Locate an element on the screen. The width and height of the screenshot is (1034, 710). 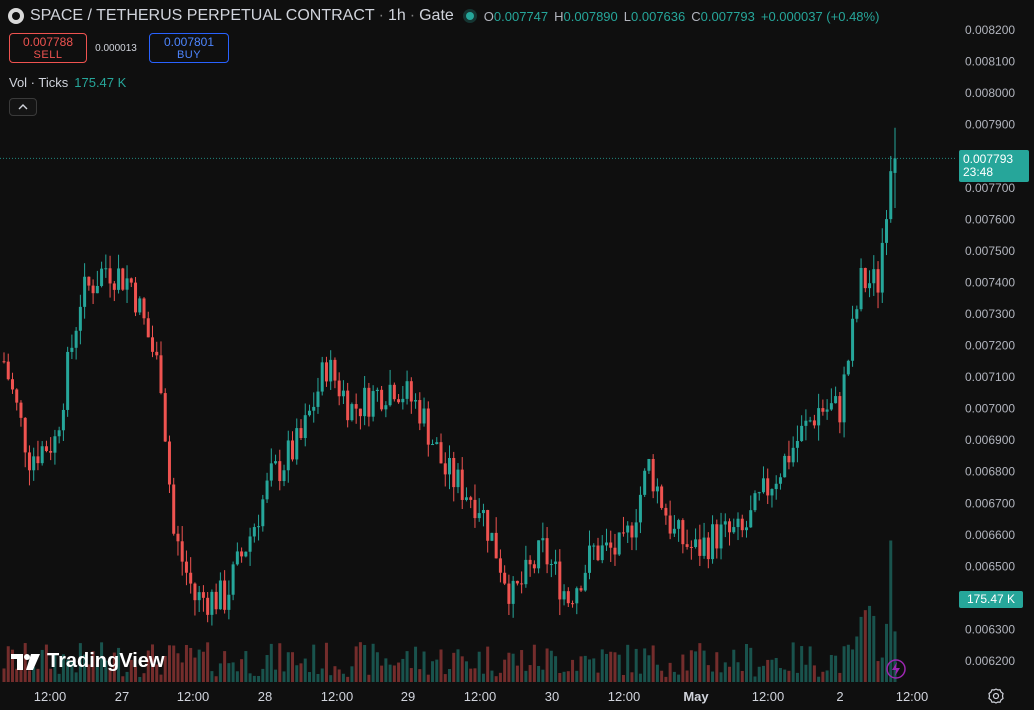
y-axis-tick-label: 0.008200 is located at coordinates (990, 30).